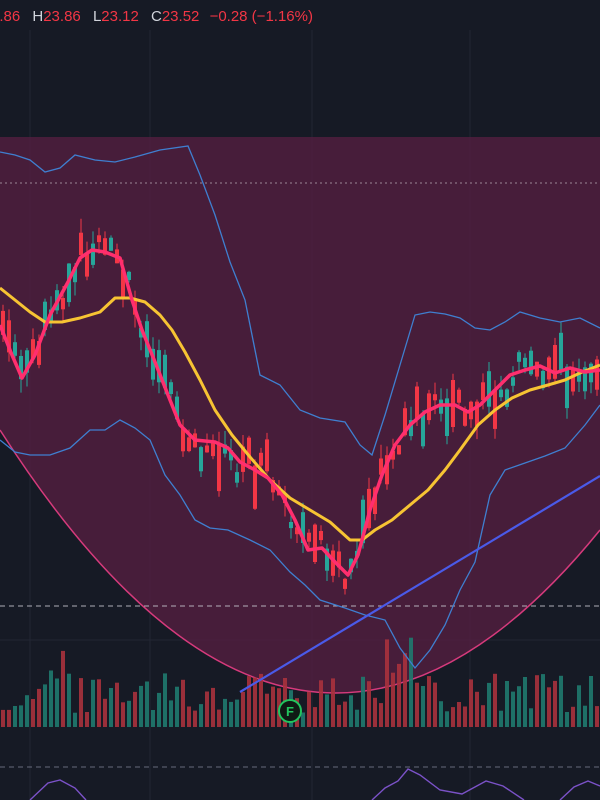 The height and width of the screenshot is (800, 600). What do you see at coordinates (314, 784) in the screenshot?
I see `oscillator-line` at bounding box center [314, 784].